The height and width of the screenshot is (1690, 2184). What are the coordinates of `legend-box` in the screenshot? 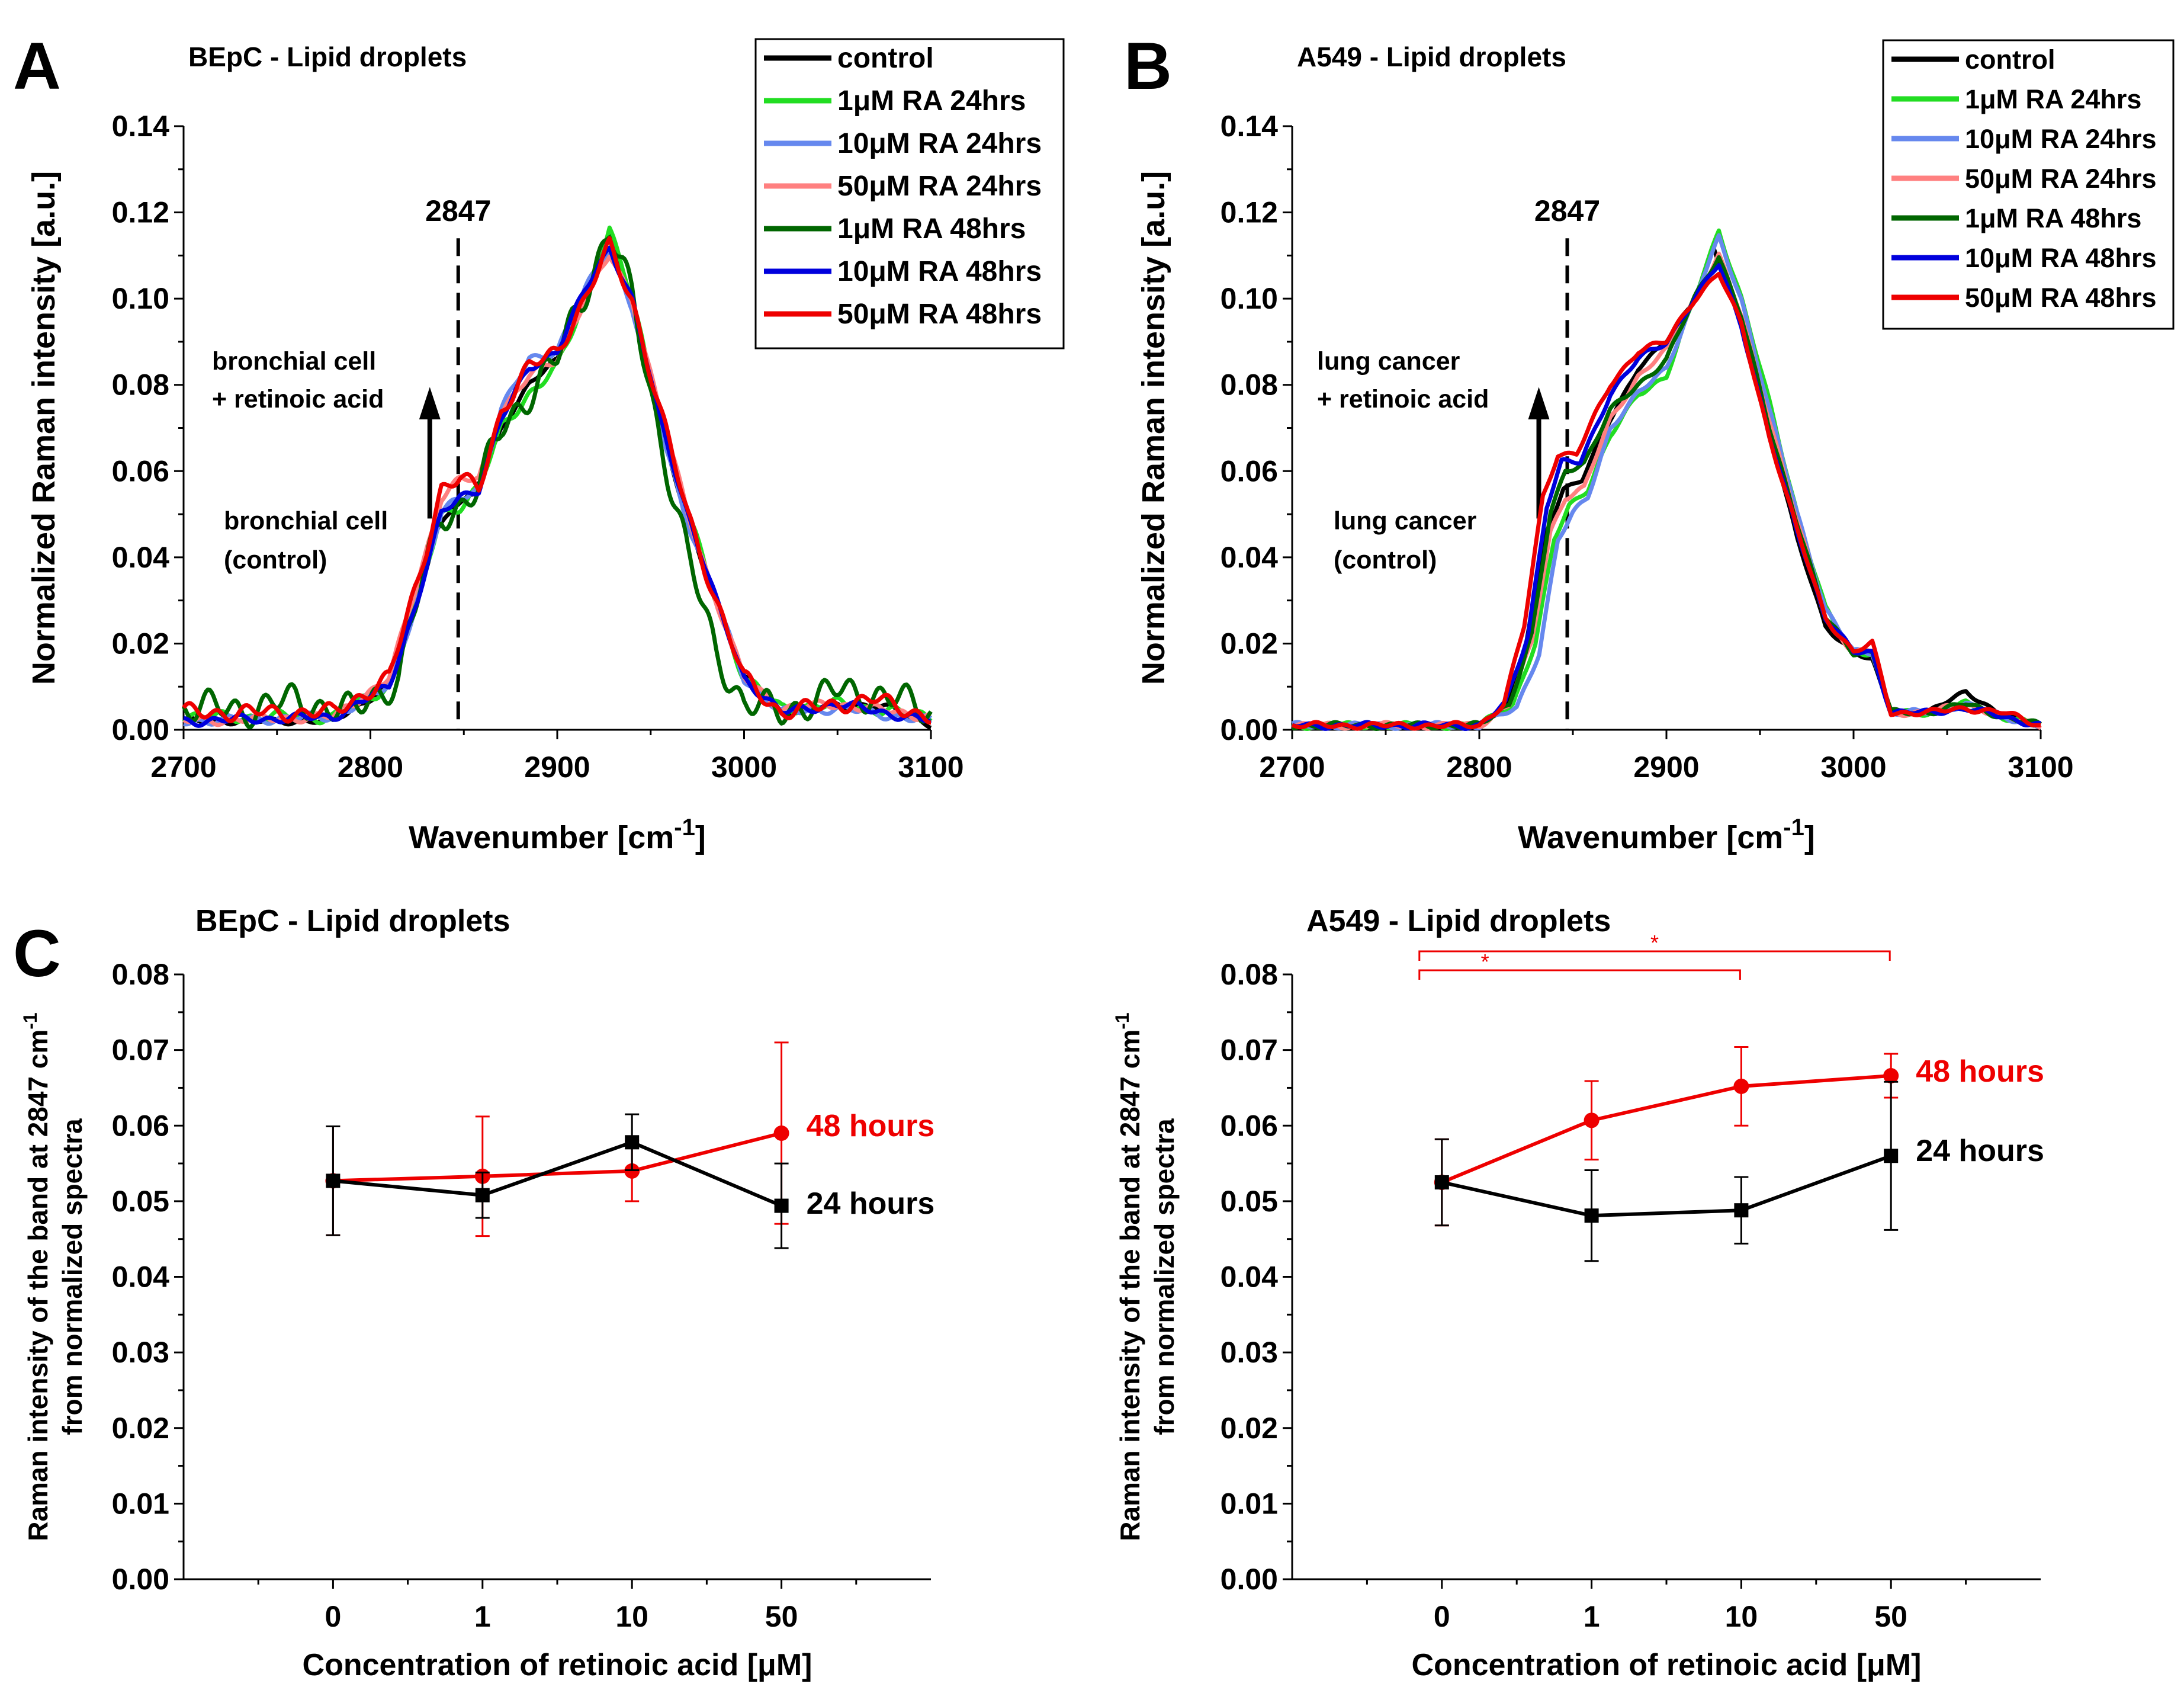 It's located at (2028, 184).